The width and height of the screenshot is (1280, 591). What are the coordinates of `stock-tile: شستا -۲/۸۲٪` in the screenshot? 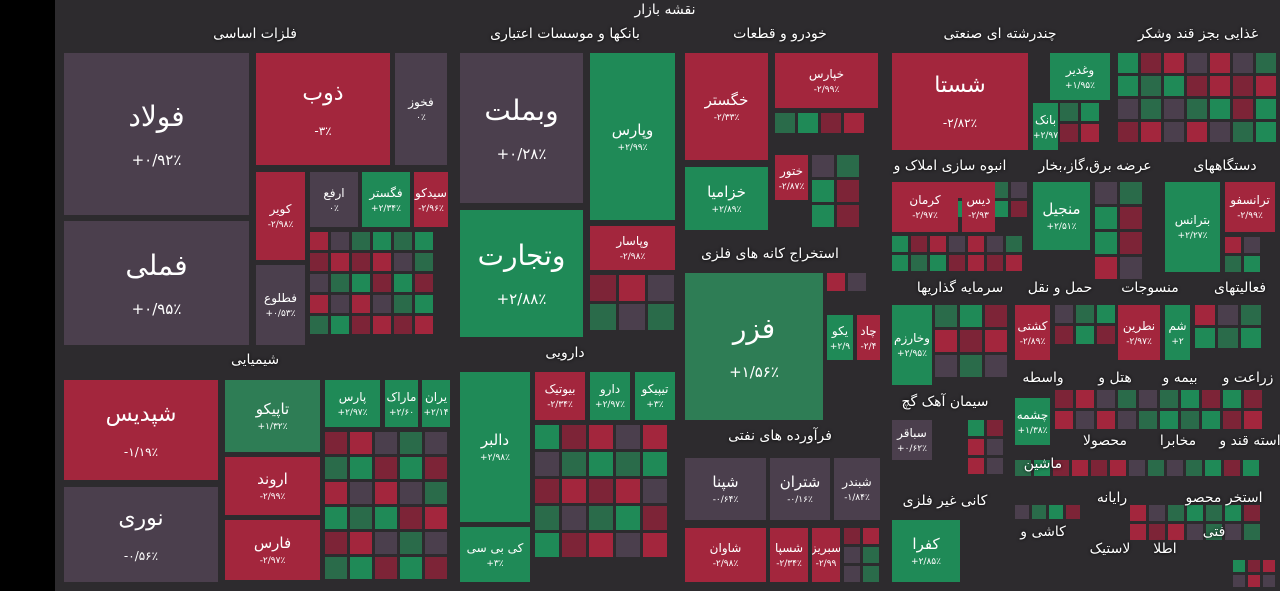 It's located at (960, 101).